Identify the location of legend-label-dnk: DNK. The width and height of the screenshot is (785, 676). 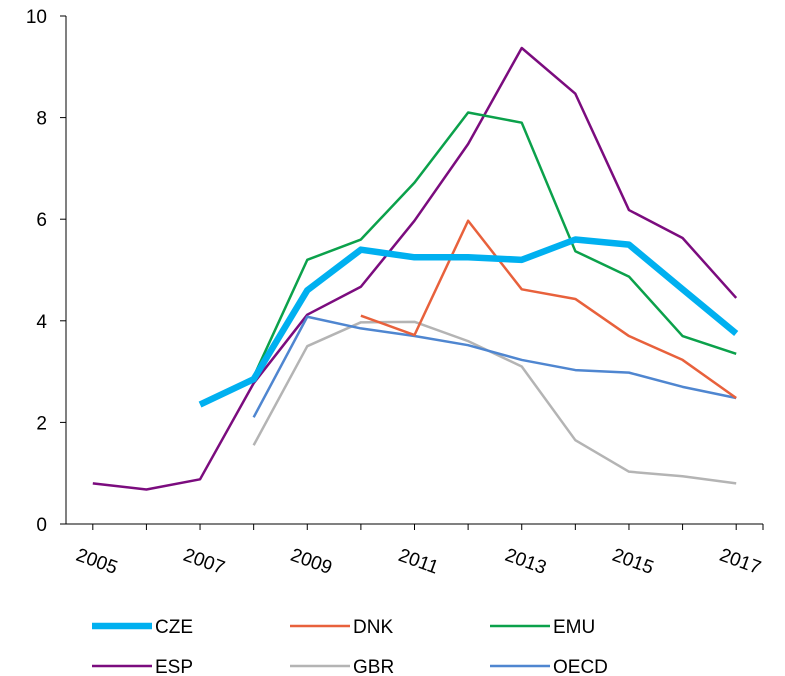
(373, 627).